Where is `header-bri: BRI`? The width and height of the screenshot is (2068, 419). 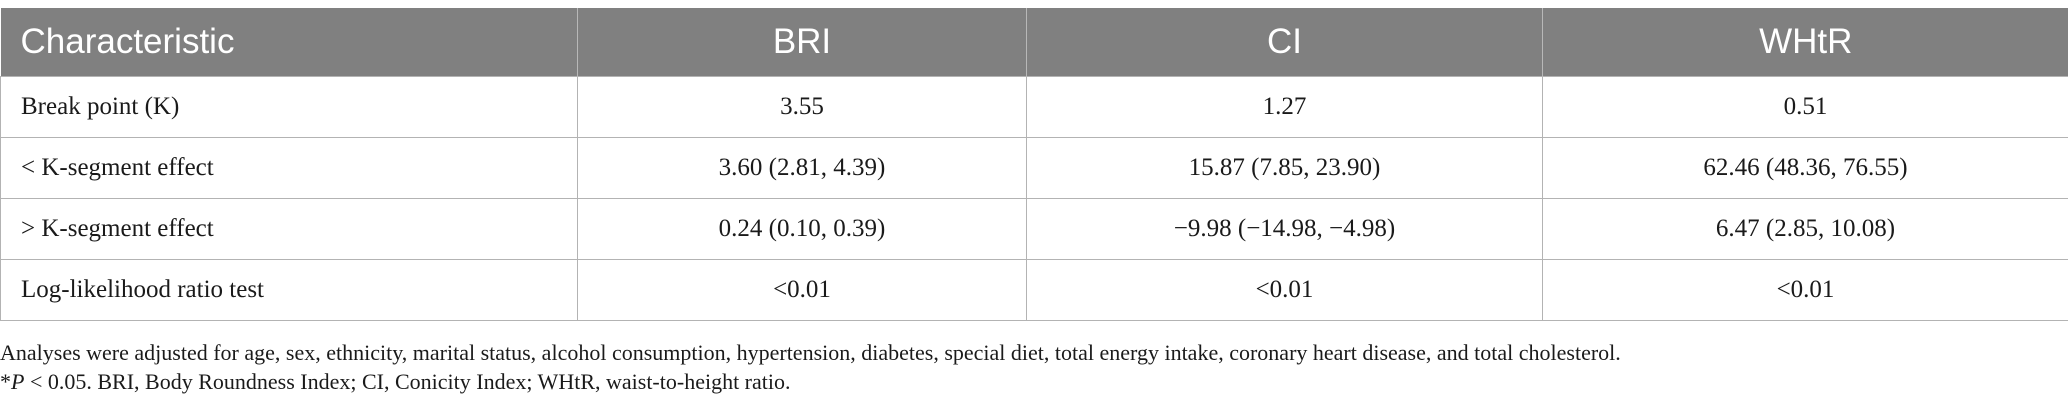 header-bri: BRI is located at coordinates (802, 42).